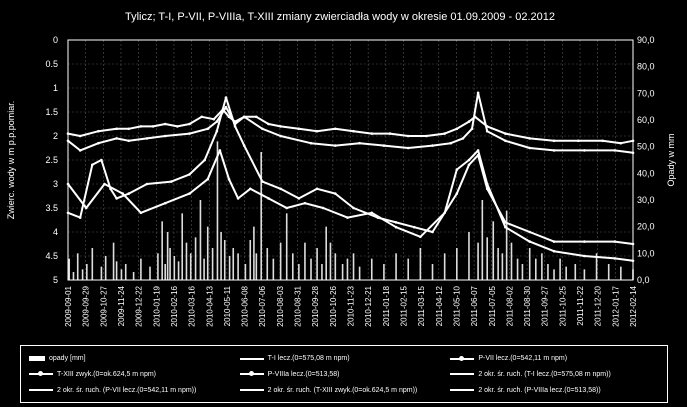 The width and height of the screenshot is (687, 407). I want to click on x-tick-label: 2010-02-16, so click(174, 305).